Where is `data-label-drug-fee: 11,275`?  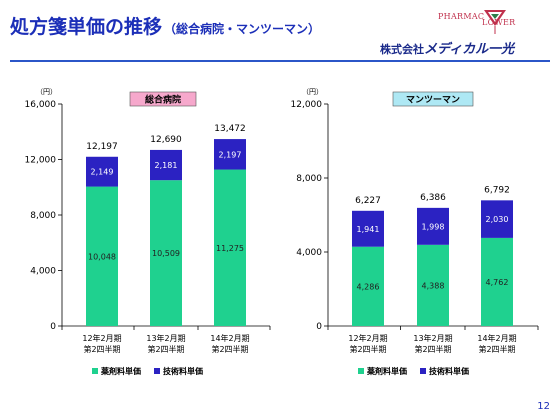
data-label-drug-fee: 11,275 is located at coordinates (230, 248).